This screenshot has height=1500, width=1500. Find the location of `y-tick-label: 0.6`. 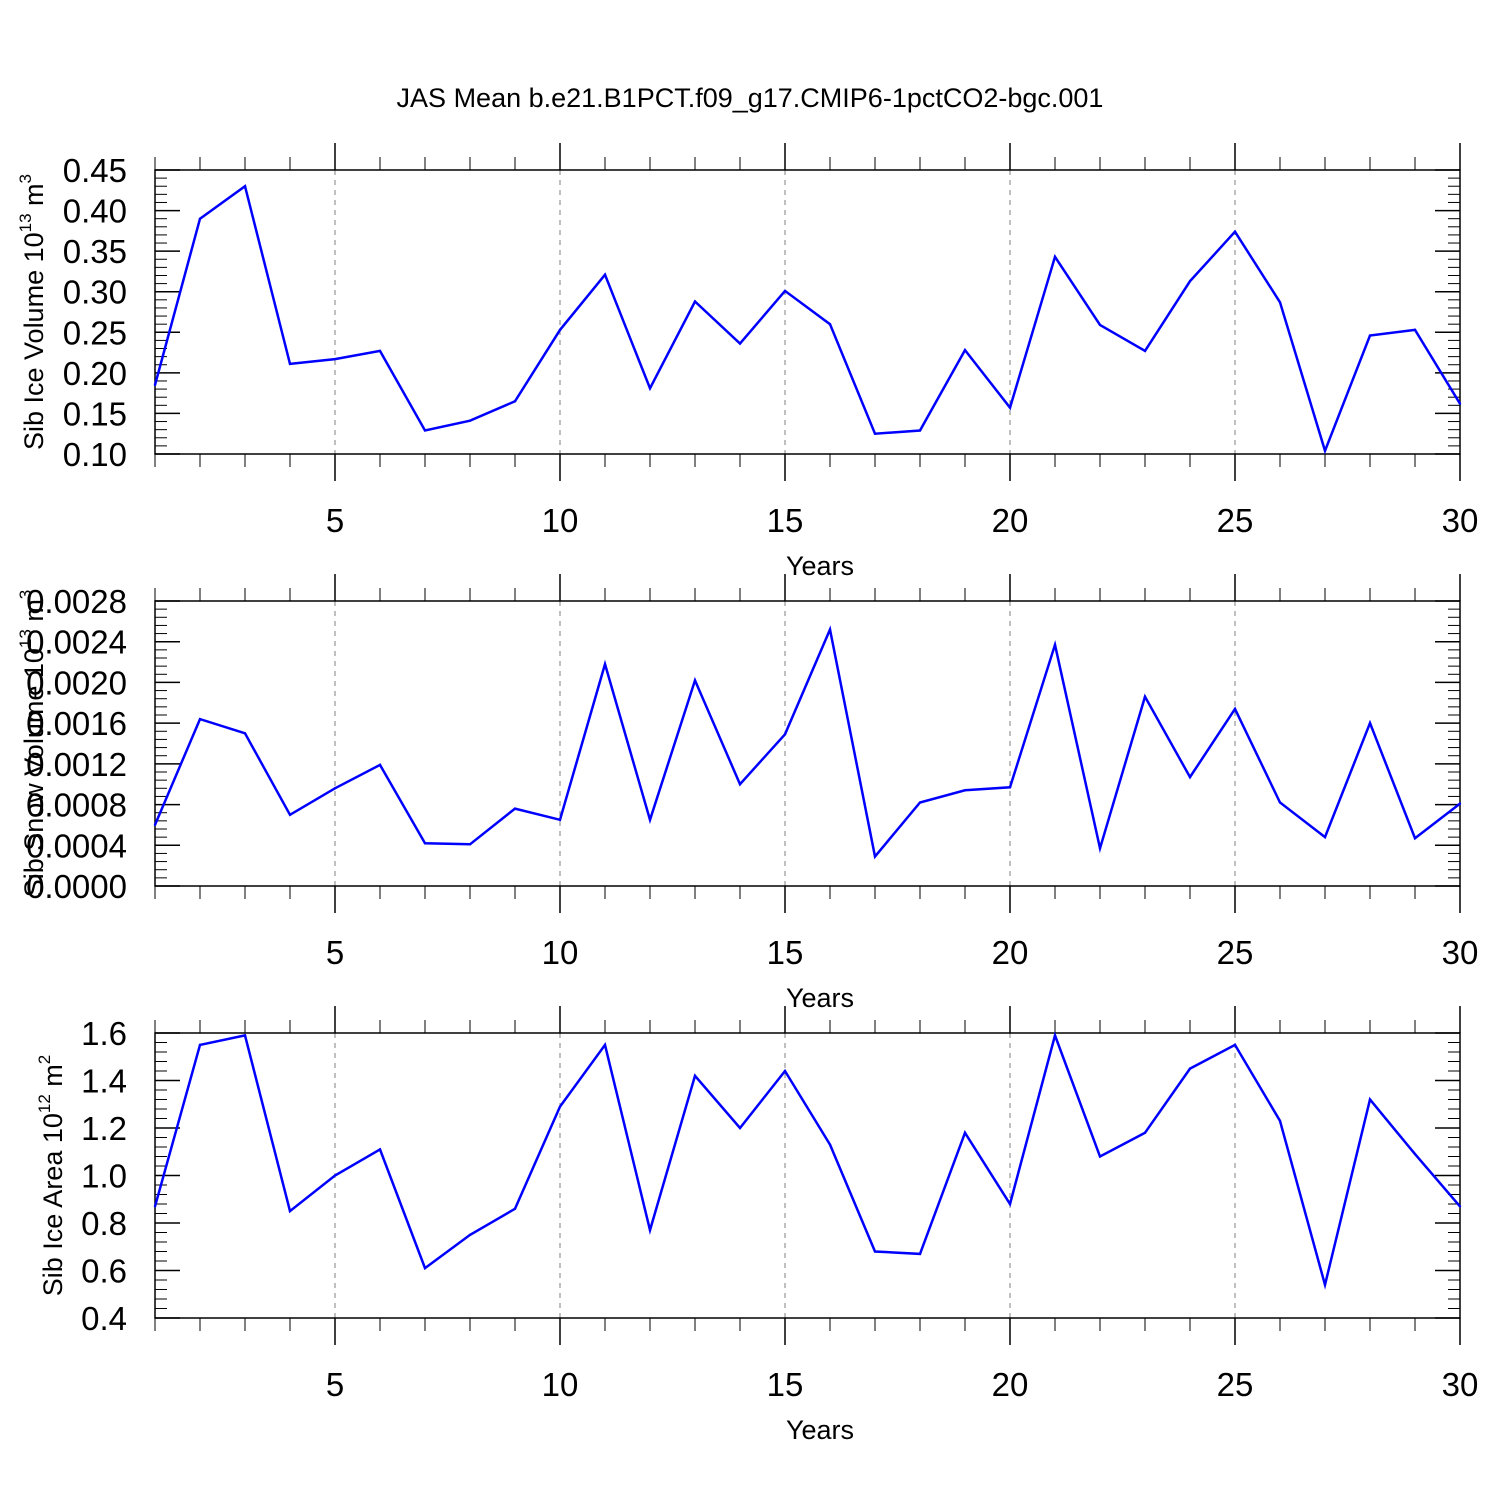

y-tick-label: 0.6 is located at coordinates (104, 1271).